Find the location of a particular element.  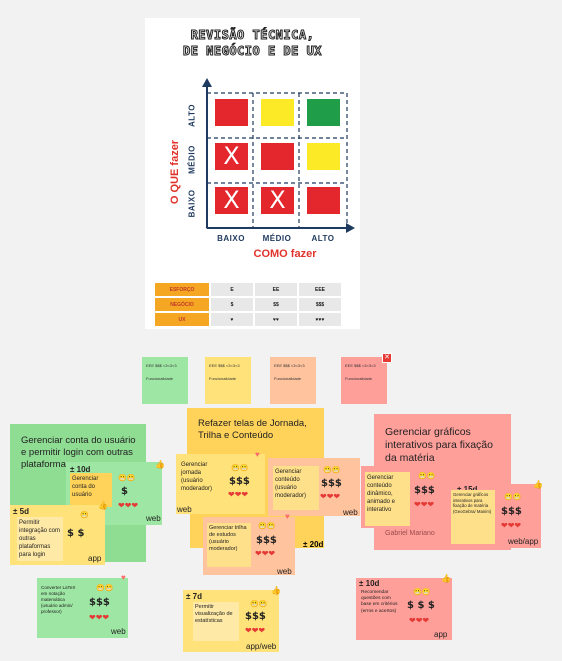

estimate-label: ± 20d is located at coordinates (313, 544).